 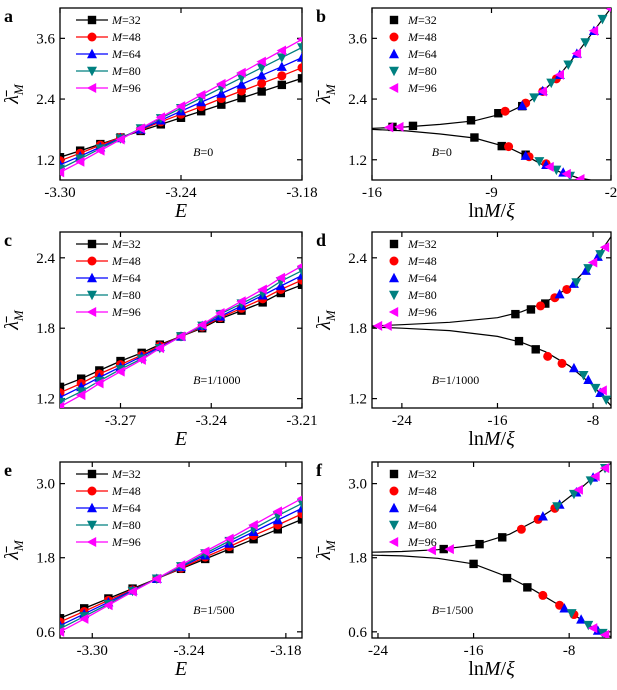 What do you see at coordinates (45, 259) in the screenshot?
I see `y-tick-label: 2.4` at bounding box center [45, 259].